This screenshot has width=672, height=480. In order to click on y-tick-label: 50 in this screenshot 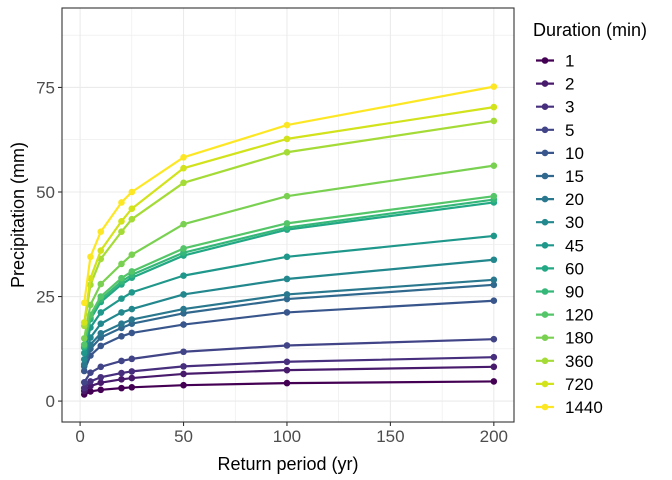, I will do `click(45, 192)`.